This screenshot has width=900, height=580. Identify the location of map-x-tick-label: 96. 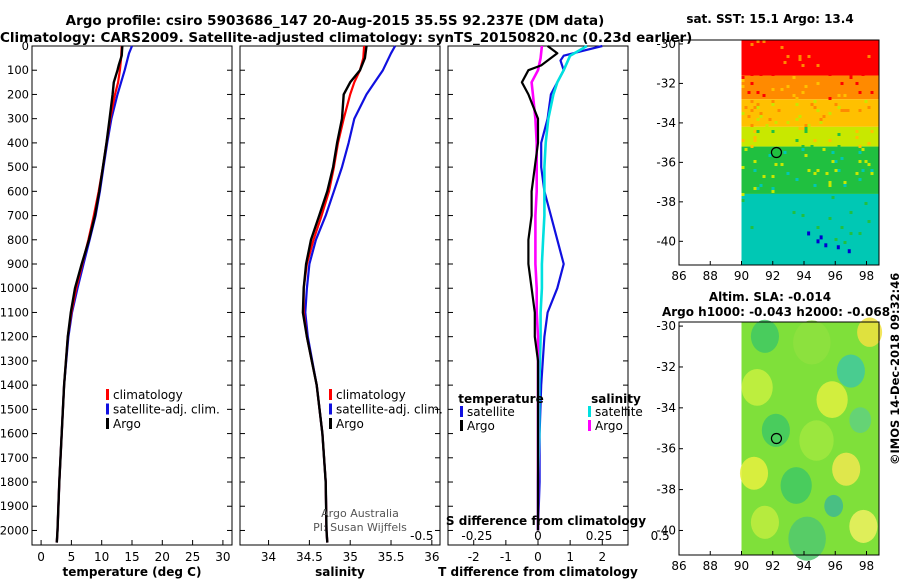
(835, 566).